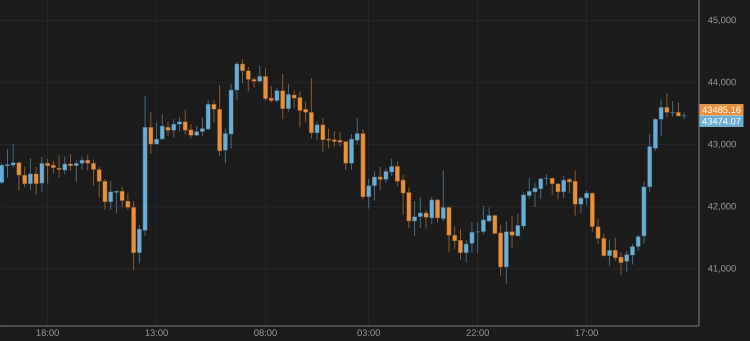  What do you see at coordinates (265, 332) in the screenshot?
I see `x-tick-label: 08:00` at bounding box center [265, 332].